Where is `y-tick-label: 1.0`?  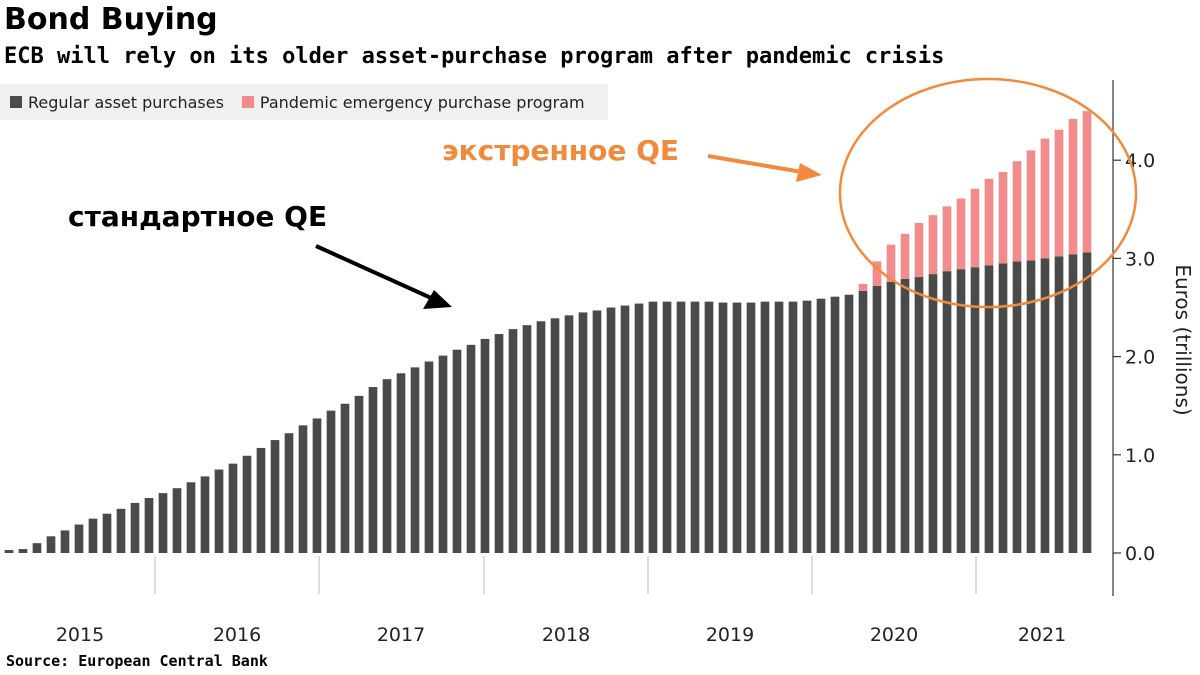 y-tick-label: 1.0 is located at coordinates (1140, 456).